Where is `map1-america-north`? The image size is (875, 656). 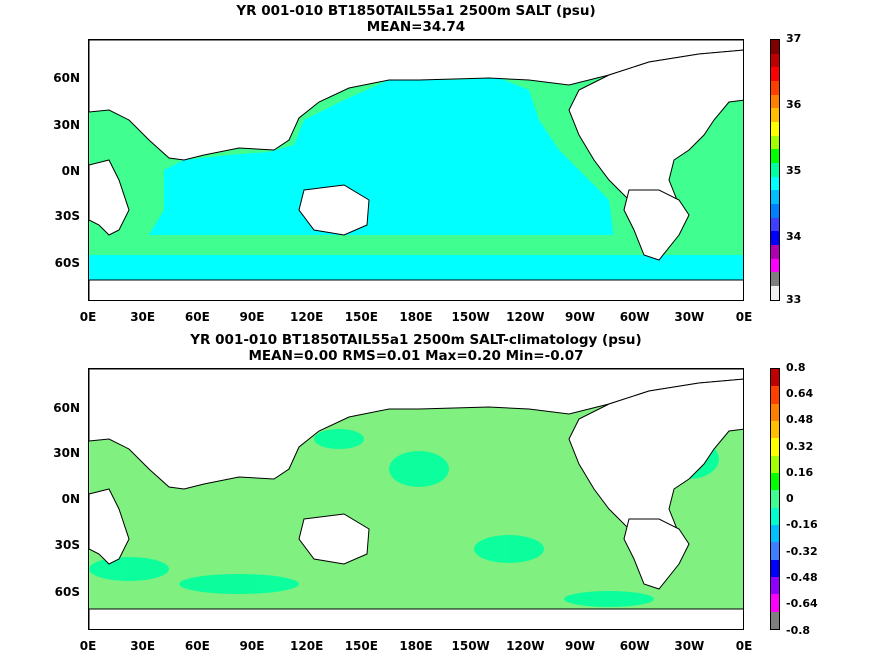
map1-america-north is located at coordinates (655, 130).